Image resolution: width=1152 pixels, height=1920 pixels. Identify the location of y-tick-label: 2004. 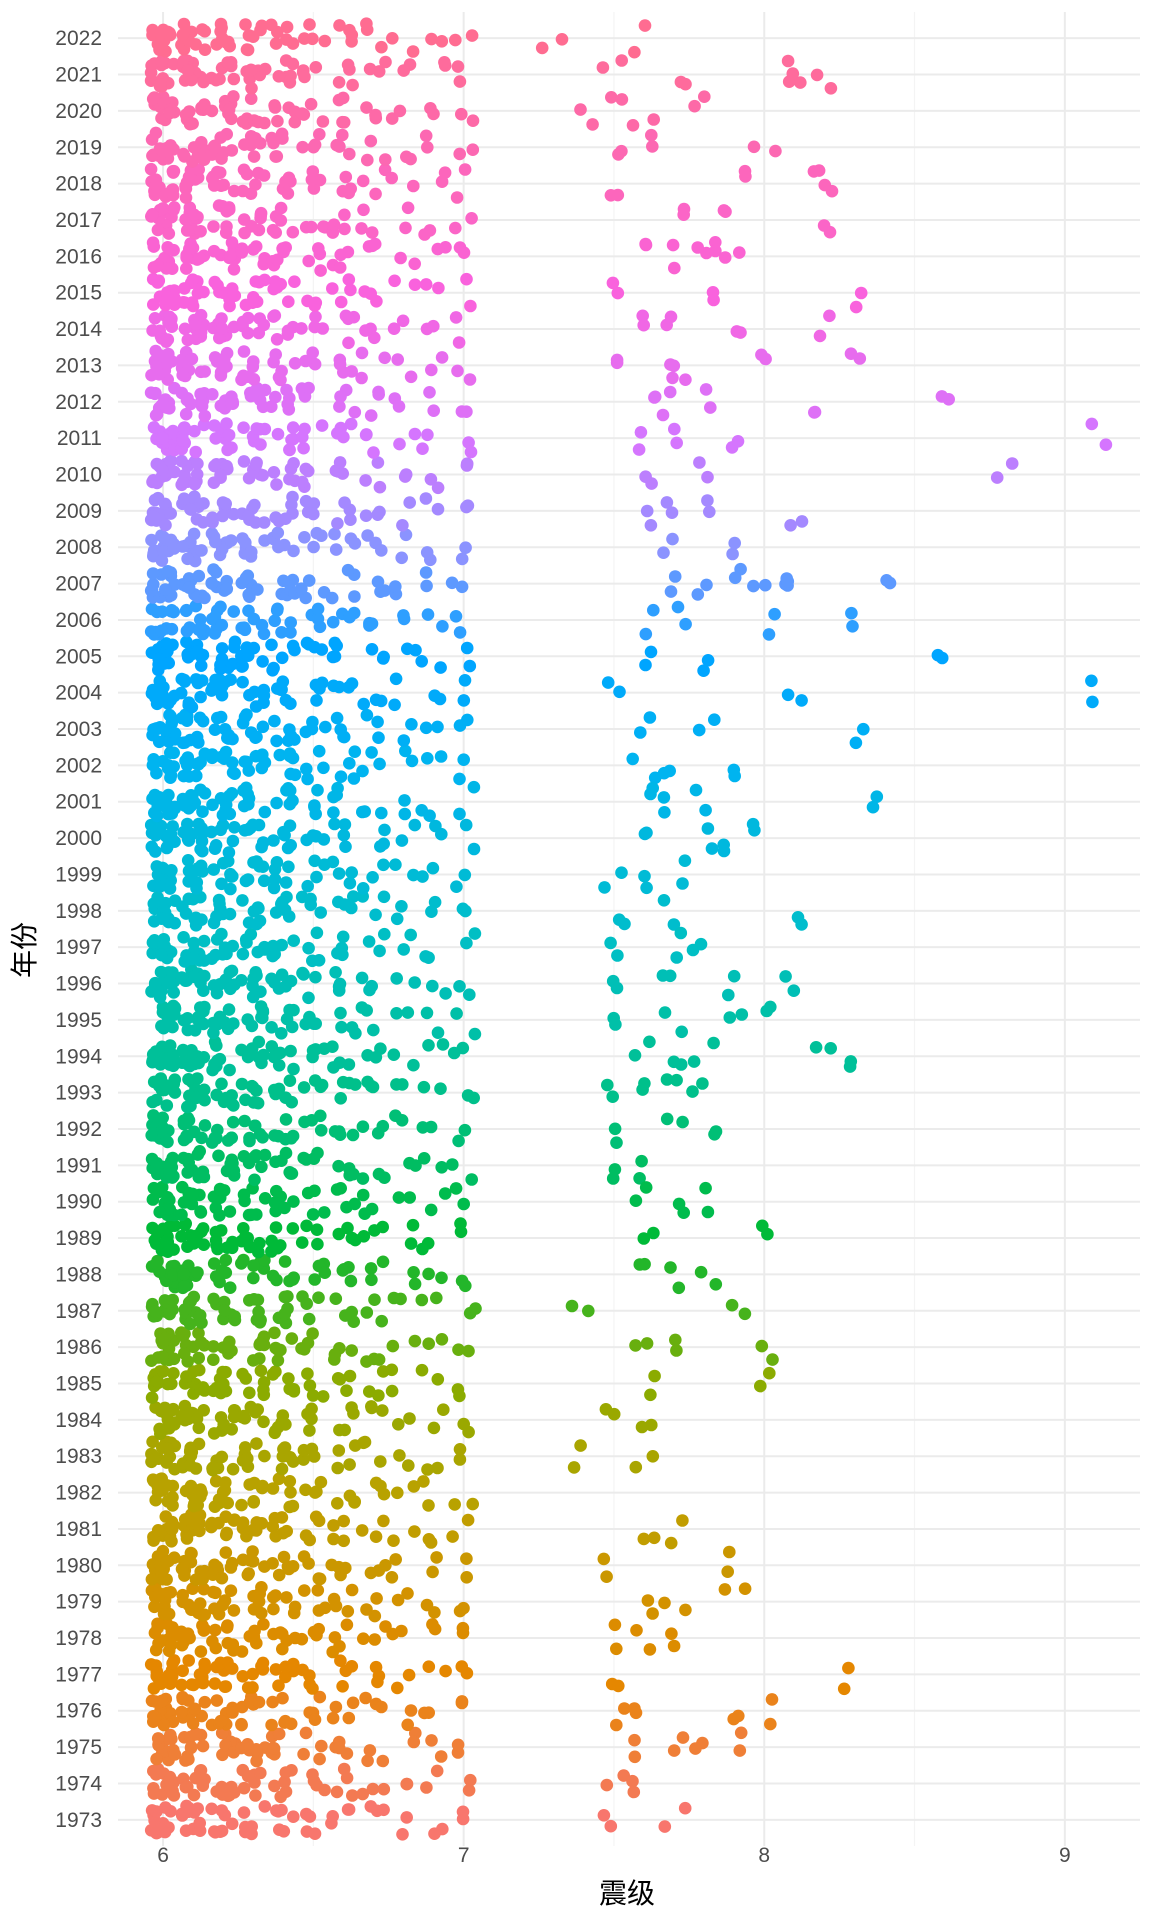
(78, 693).